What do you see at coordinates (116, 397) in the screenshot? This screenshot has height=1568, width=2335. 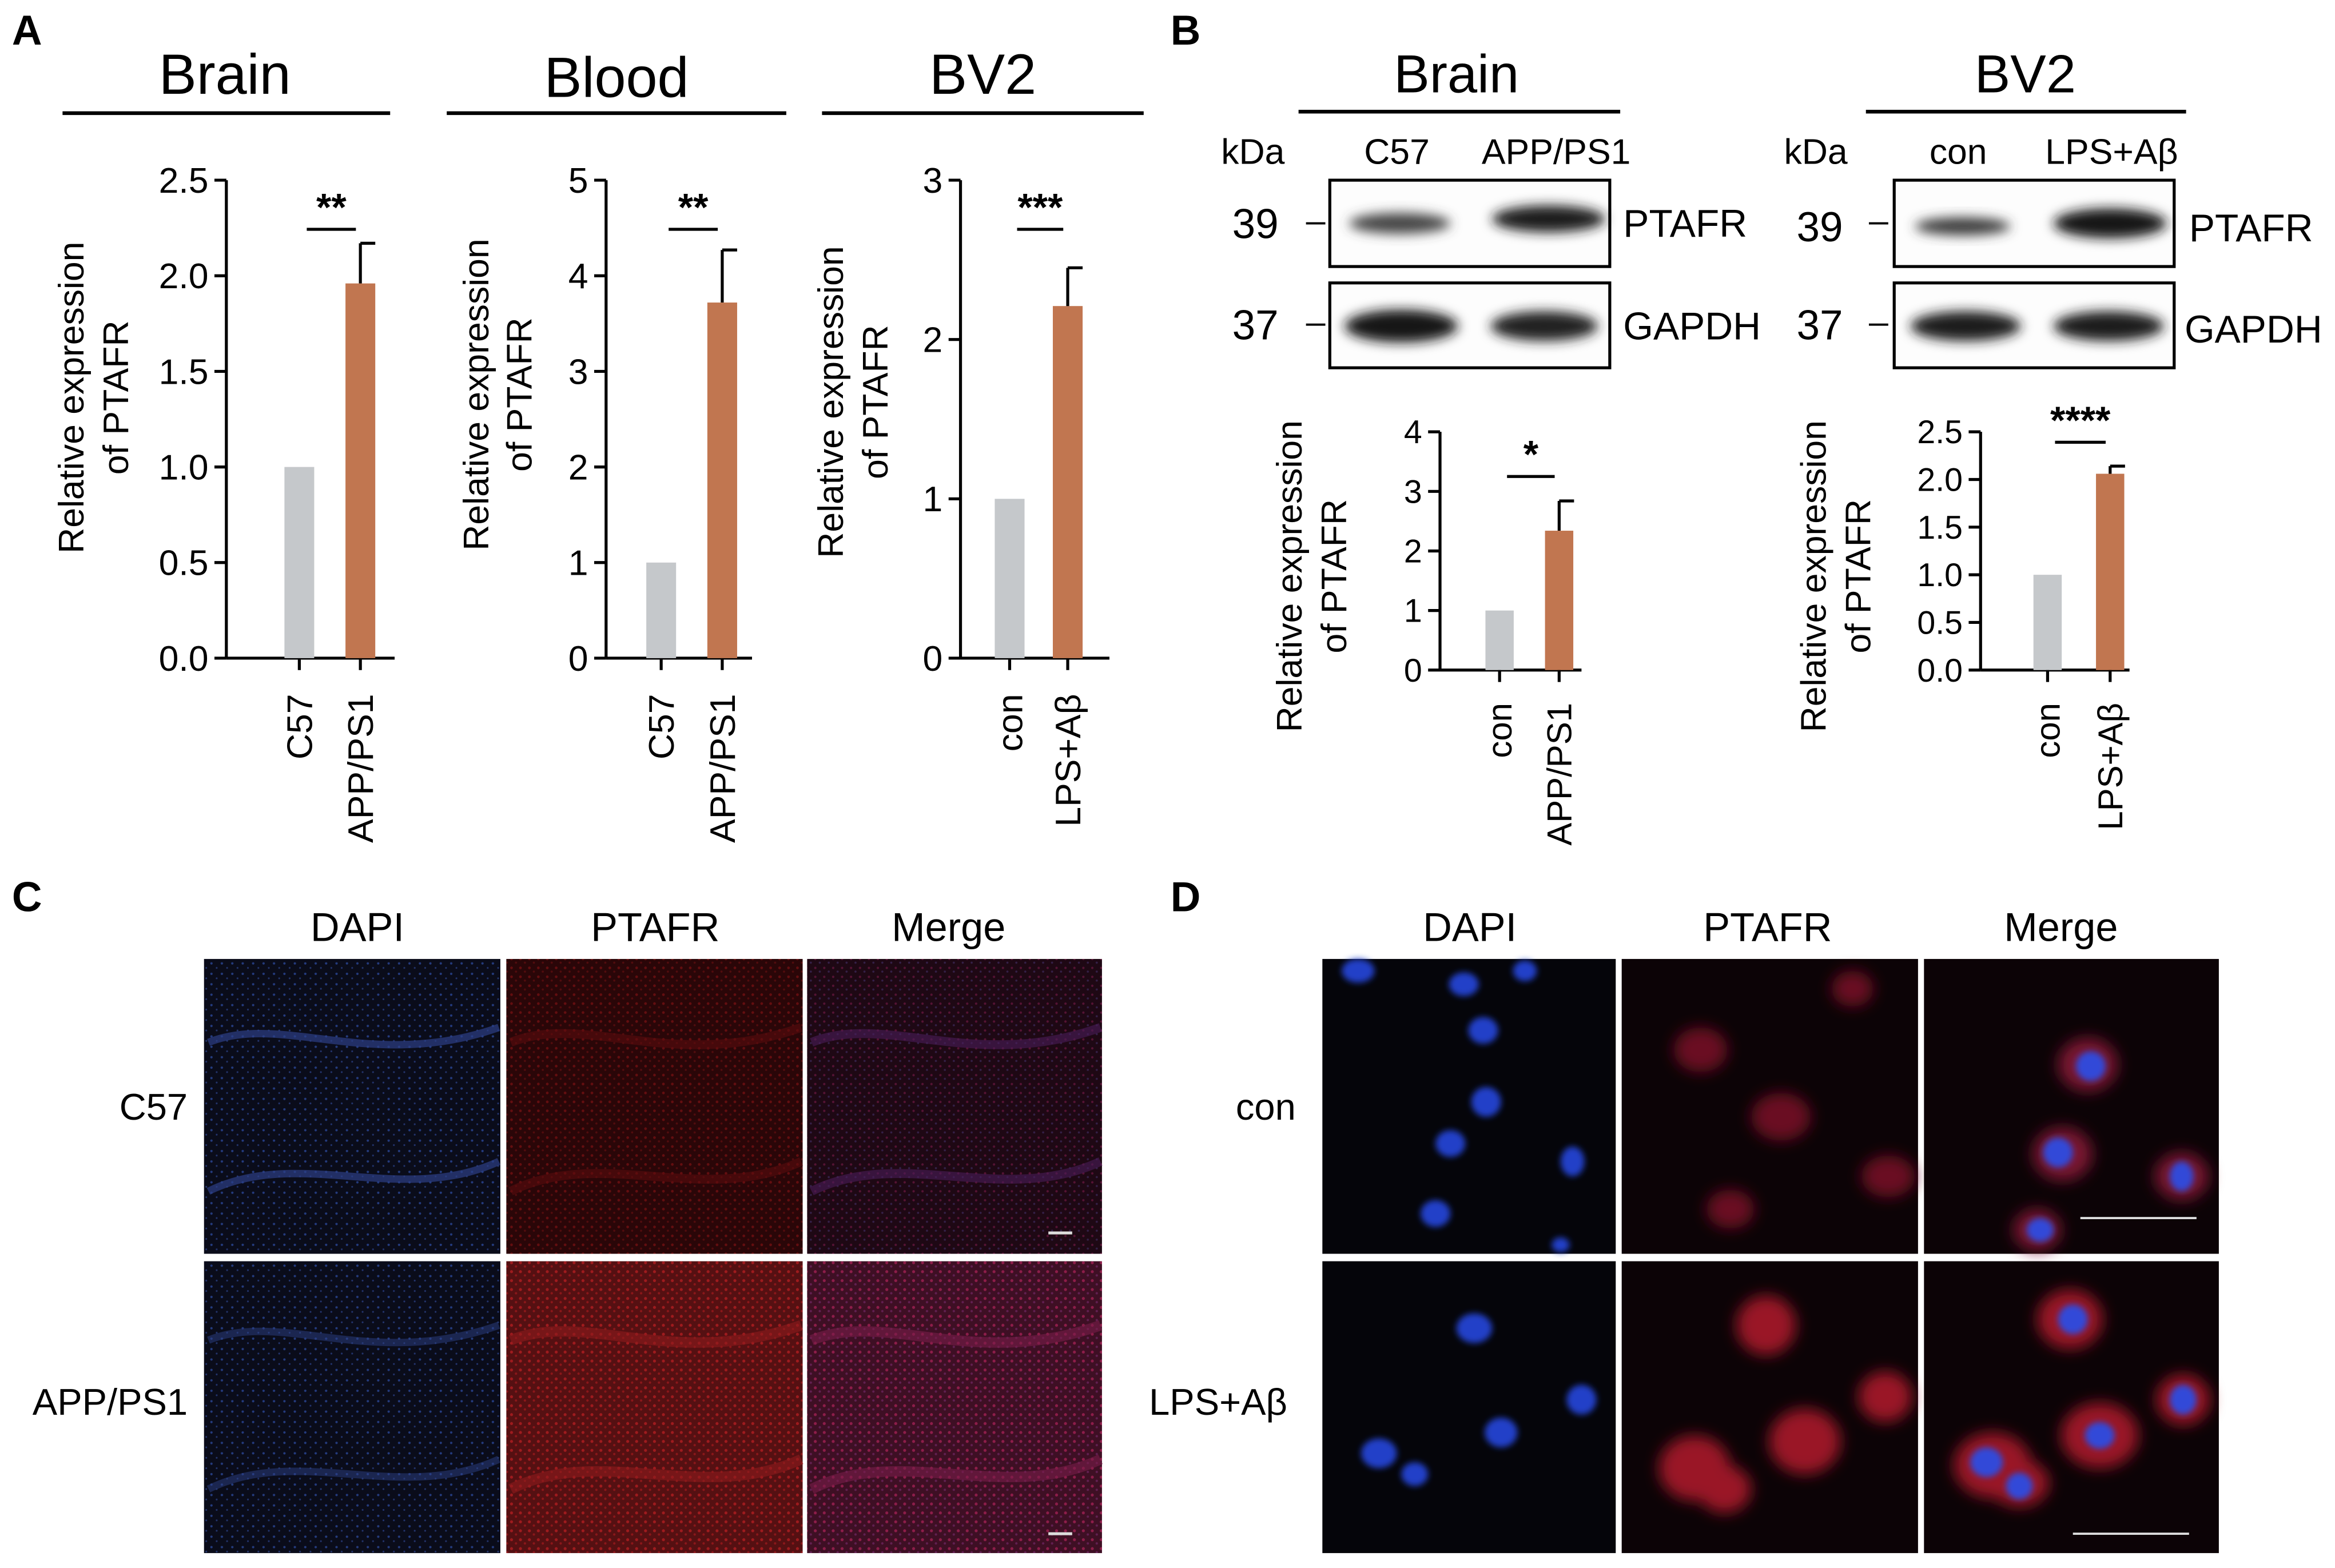 I see `ylabel-brain-line2: of PTAFR` at bounding box center [116, 397].